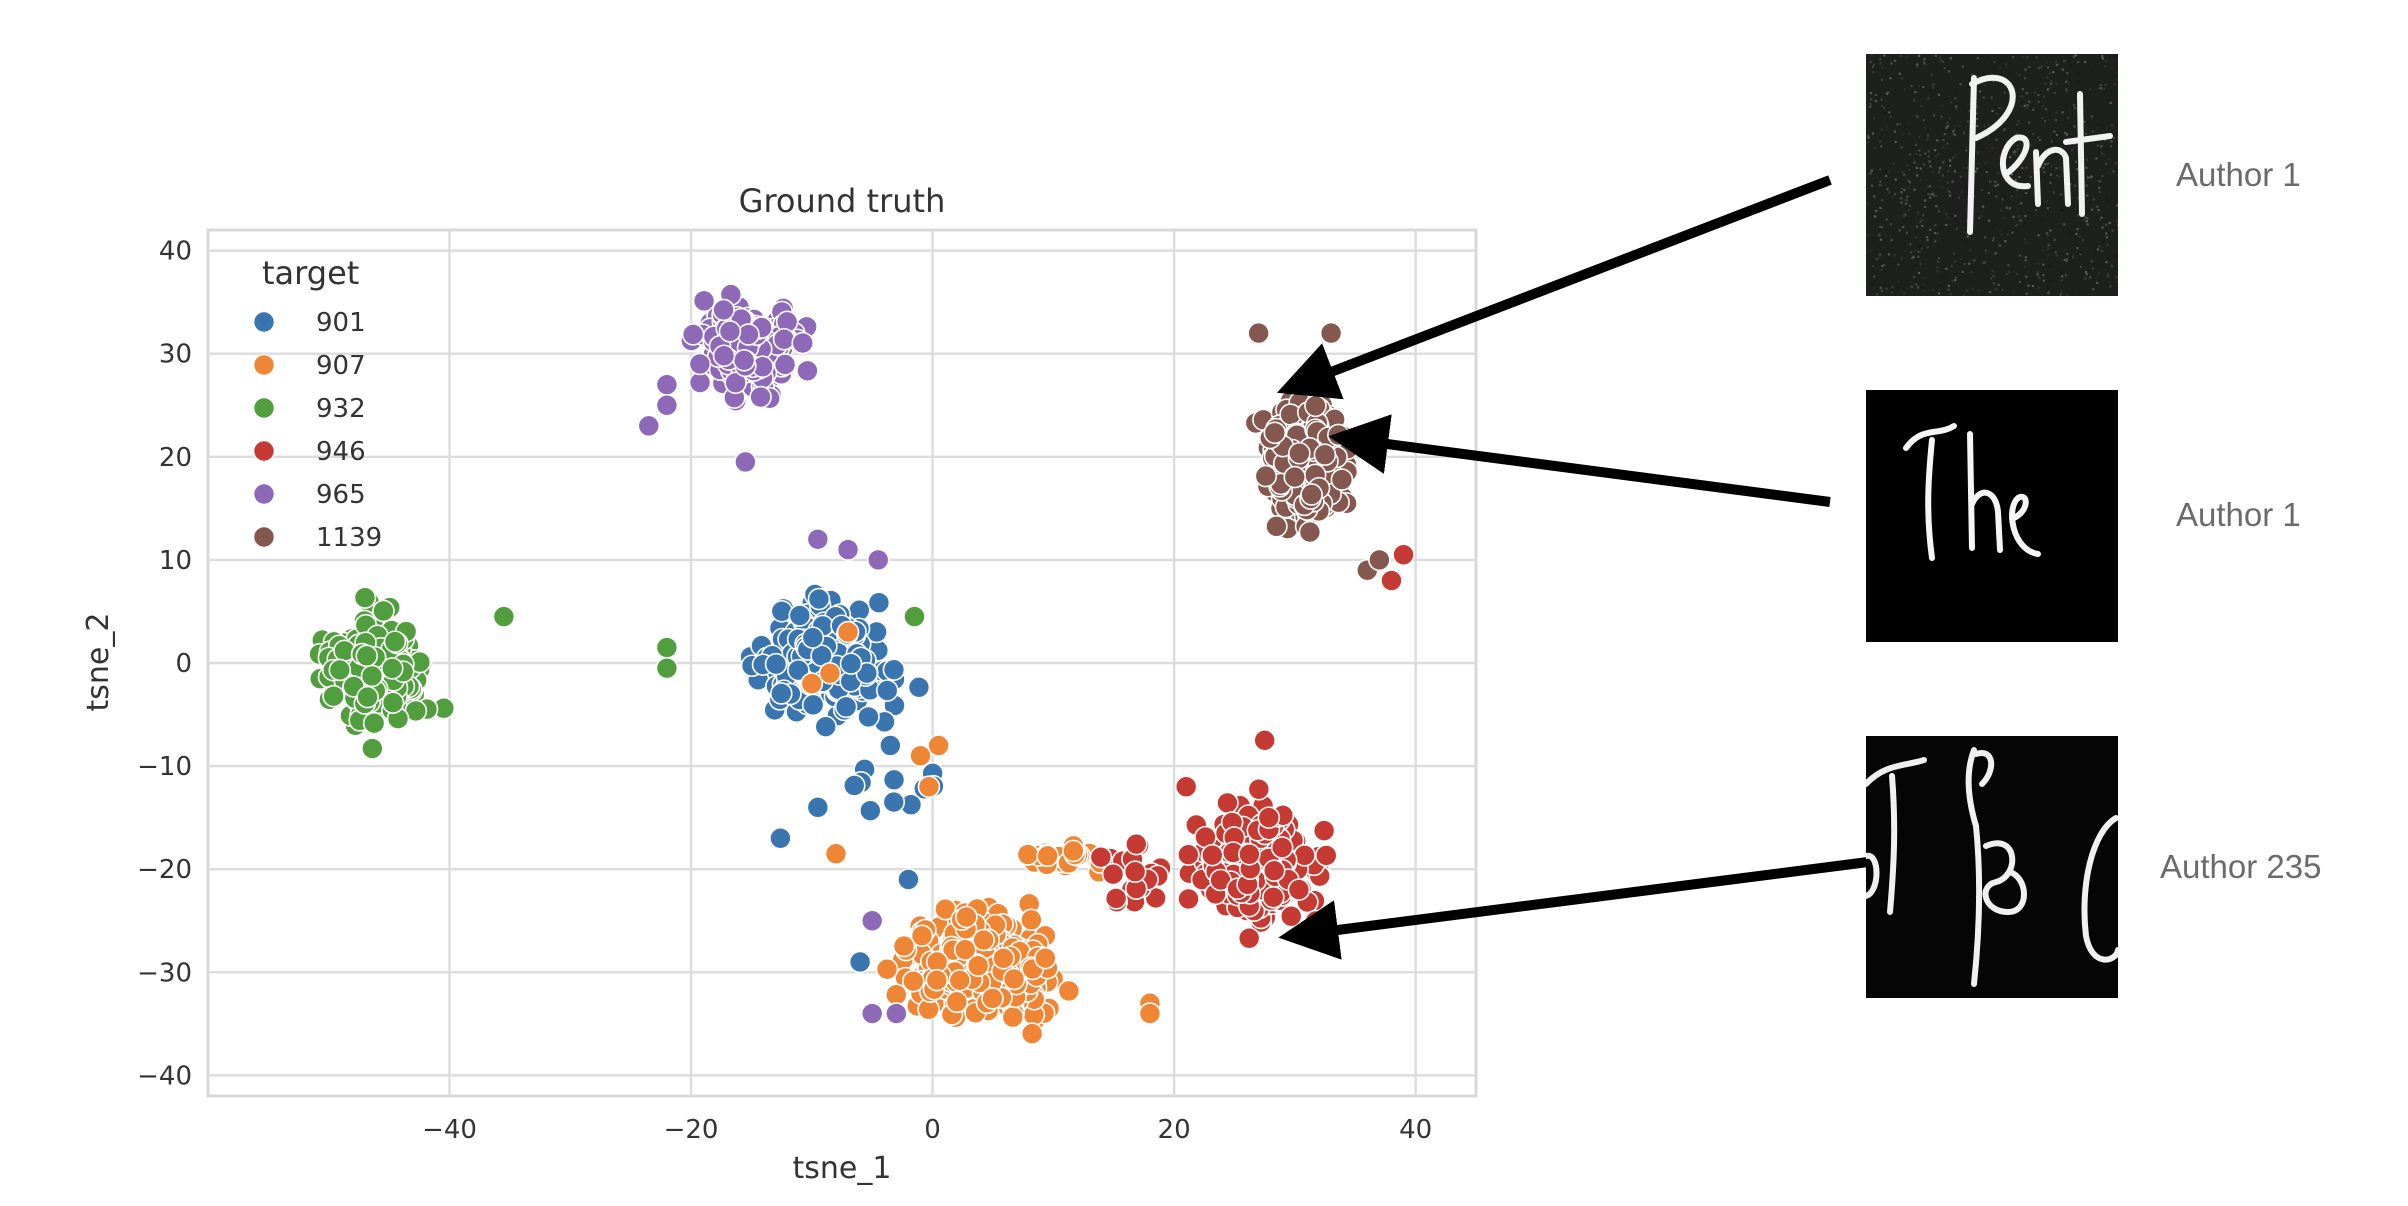 The height and width of the screenshot is (1206, 2408). I want to click on arrow-author235, so click(1573, 908).